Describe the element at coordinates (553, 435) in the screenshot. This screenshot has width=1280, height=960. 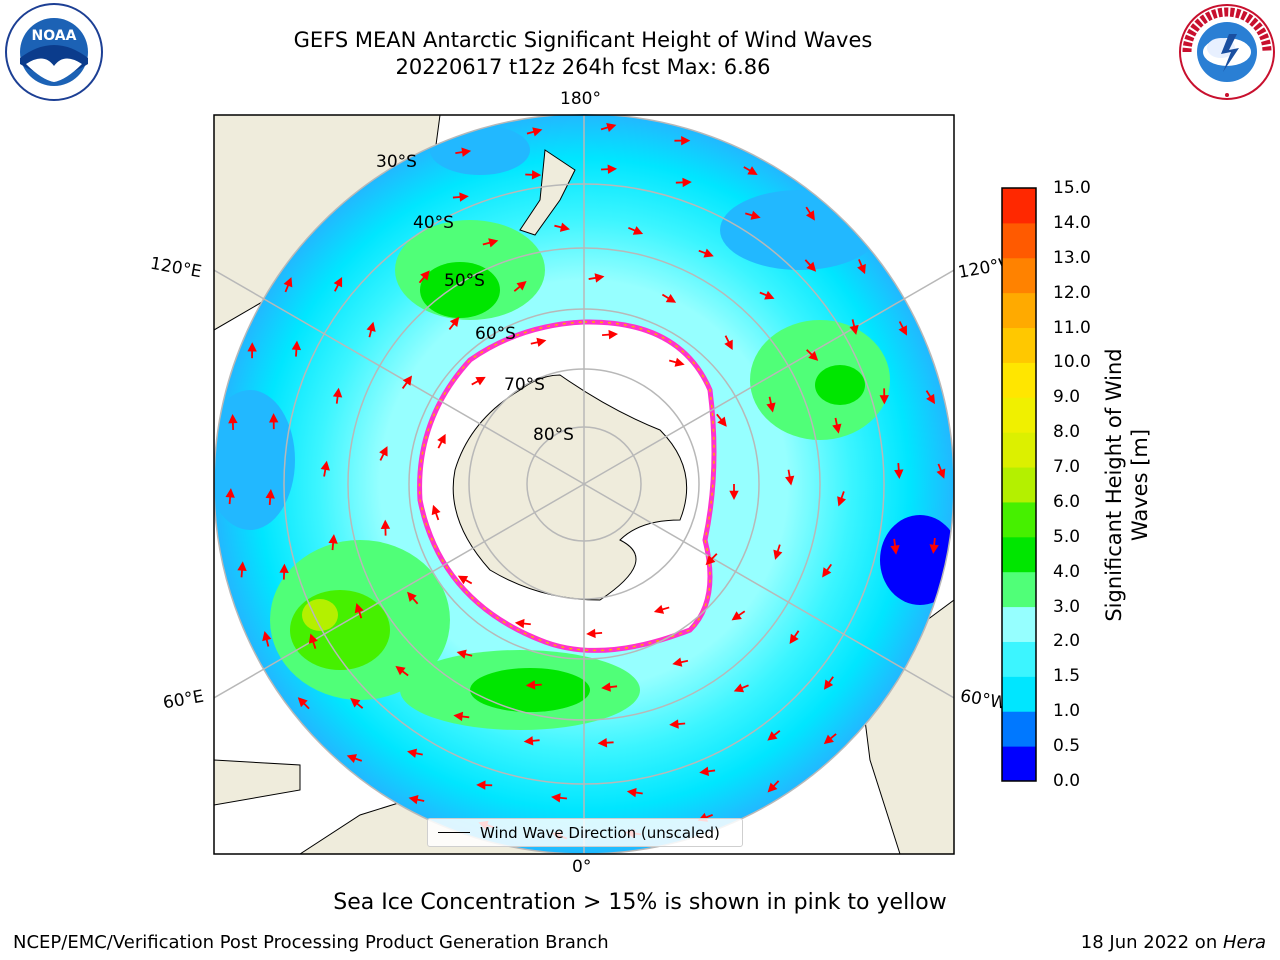
I see `lat-label-80s: 80°S` at that location.